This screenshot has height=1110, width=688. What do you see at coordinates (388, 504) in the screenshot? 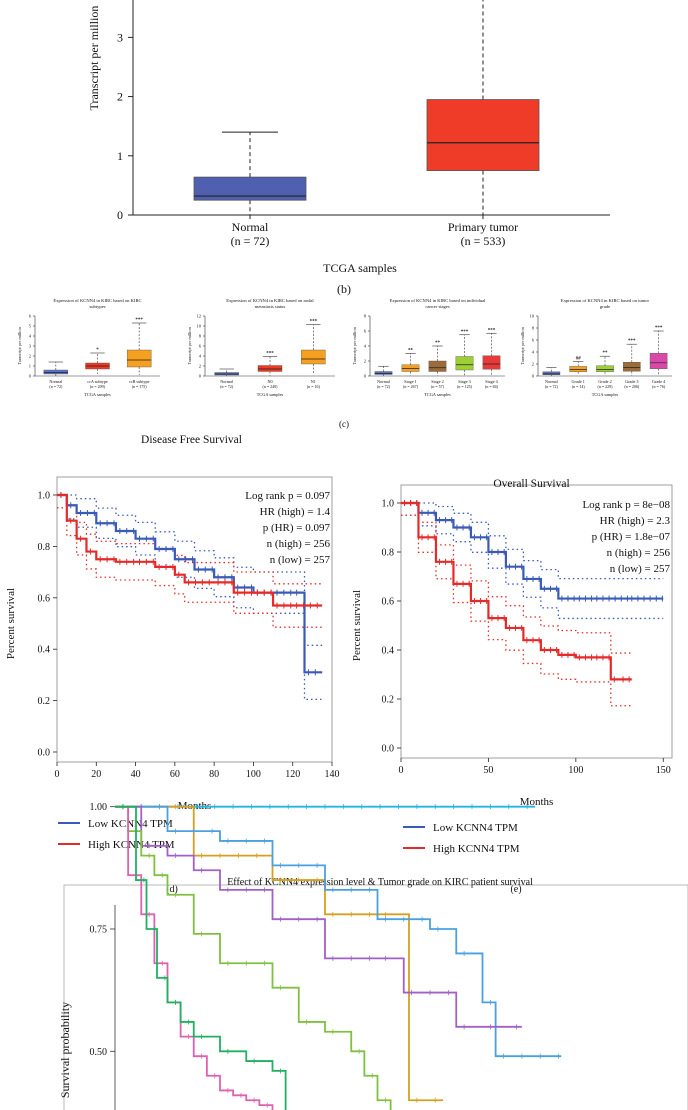
I see `e-y-tick-label: 1.0` at bounding box center [388, 504].